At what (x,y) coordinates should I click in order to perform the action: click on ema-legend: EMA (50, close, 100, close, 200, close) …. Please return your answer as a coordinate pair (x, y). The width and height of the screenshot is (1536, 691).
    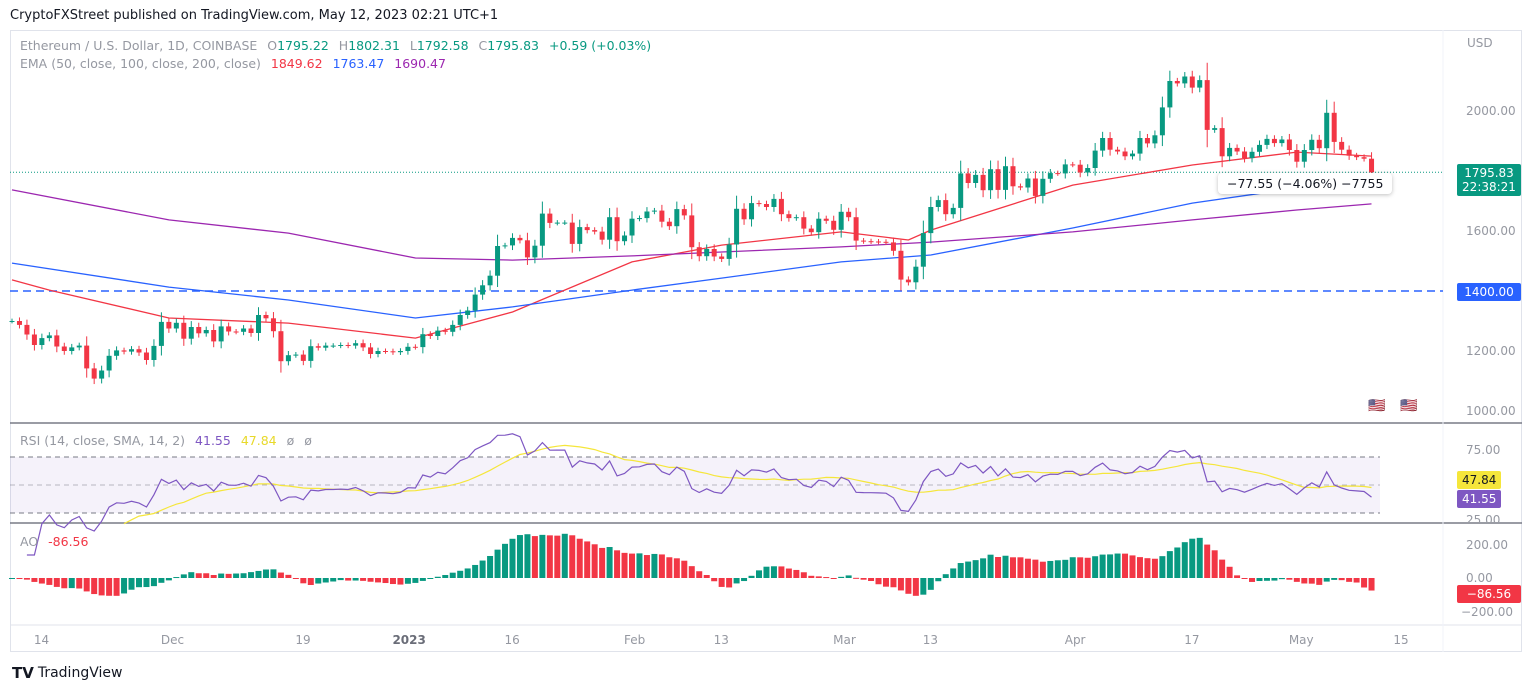
    Looking at the image, I should click on (236, 63).